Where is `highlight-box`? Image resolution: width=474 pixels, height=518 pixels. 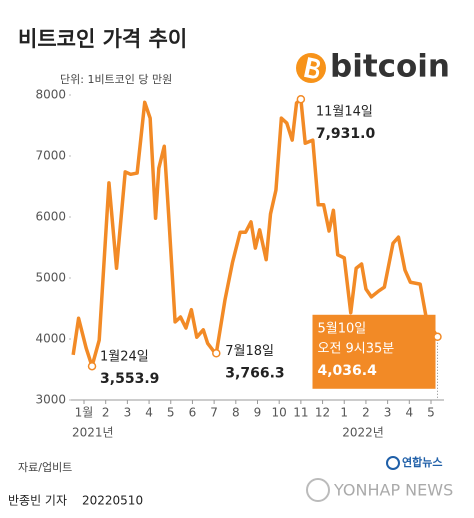
highlight-box is located at coordinates (374, 351).